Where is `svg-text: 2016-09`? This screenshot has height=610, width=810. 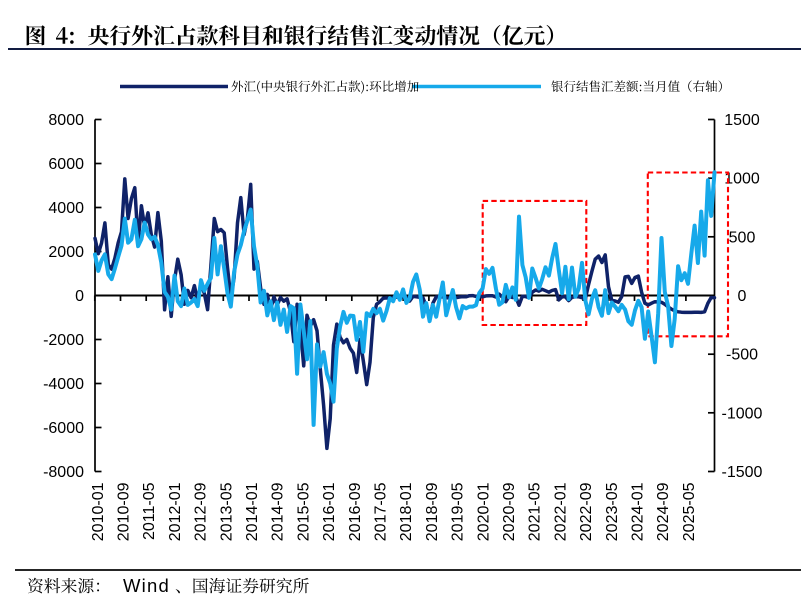 svg-text: 2016-09 is located at coordinates (355, 511).